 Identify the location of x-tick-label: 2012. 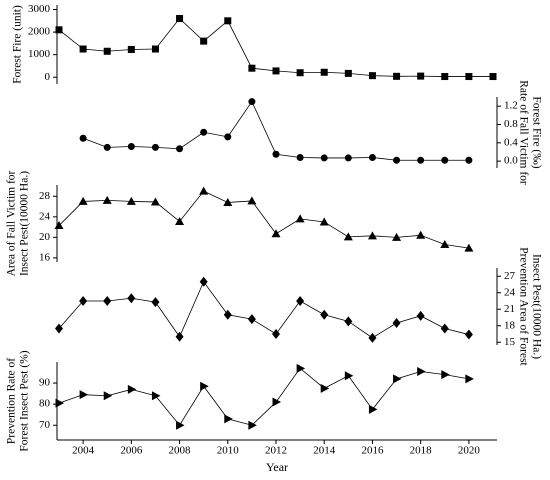
(276, 451).